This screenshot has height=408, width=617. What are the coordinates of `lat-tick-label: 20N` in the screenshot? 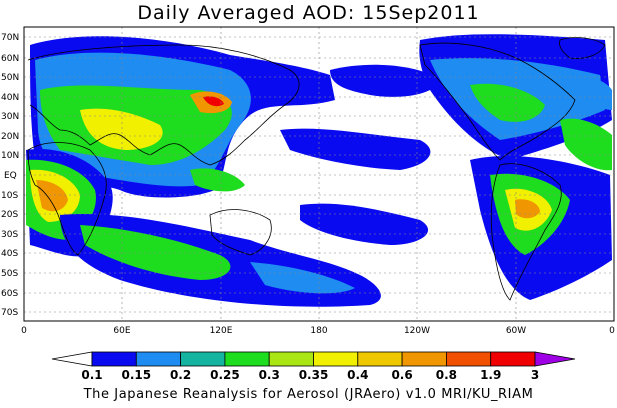 It's located at (10, 137).